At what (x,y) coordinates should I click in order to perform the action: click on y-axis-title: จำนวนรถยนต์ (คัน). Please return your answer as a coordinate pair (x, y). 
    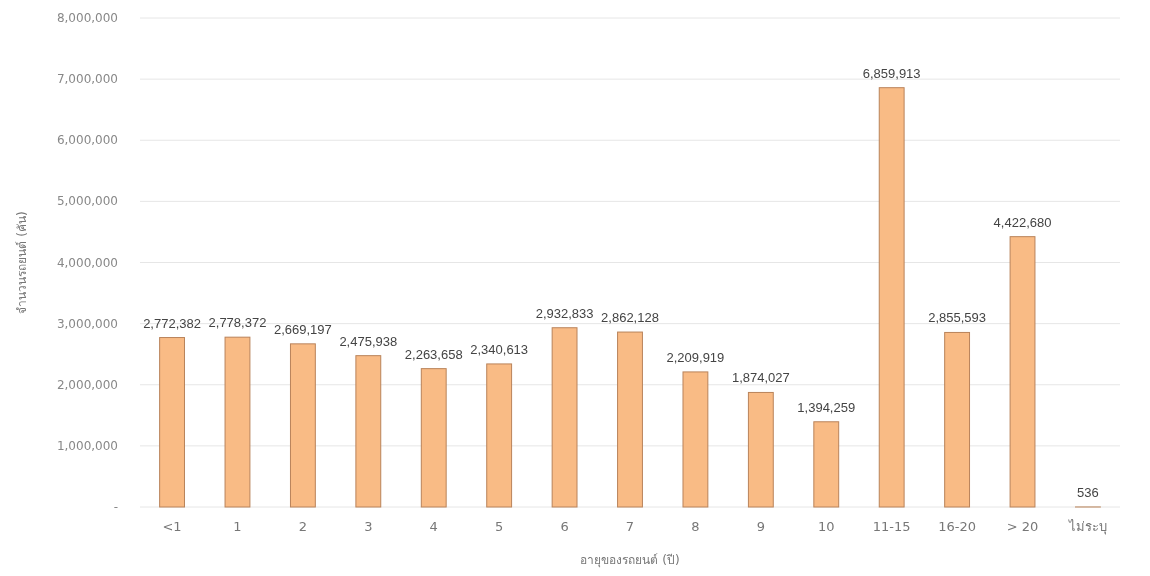
    Looking at the image, I should click on (22, 262).